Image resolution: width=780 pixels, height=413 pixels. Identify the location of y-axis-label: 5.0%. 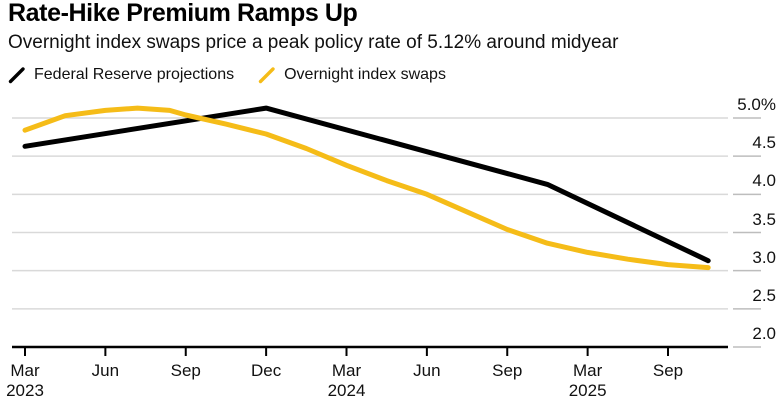
(756, 104).